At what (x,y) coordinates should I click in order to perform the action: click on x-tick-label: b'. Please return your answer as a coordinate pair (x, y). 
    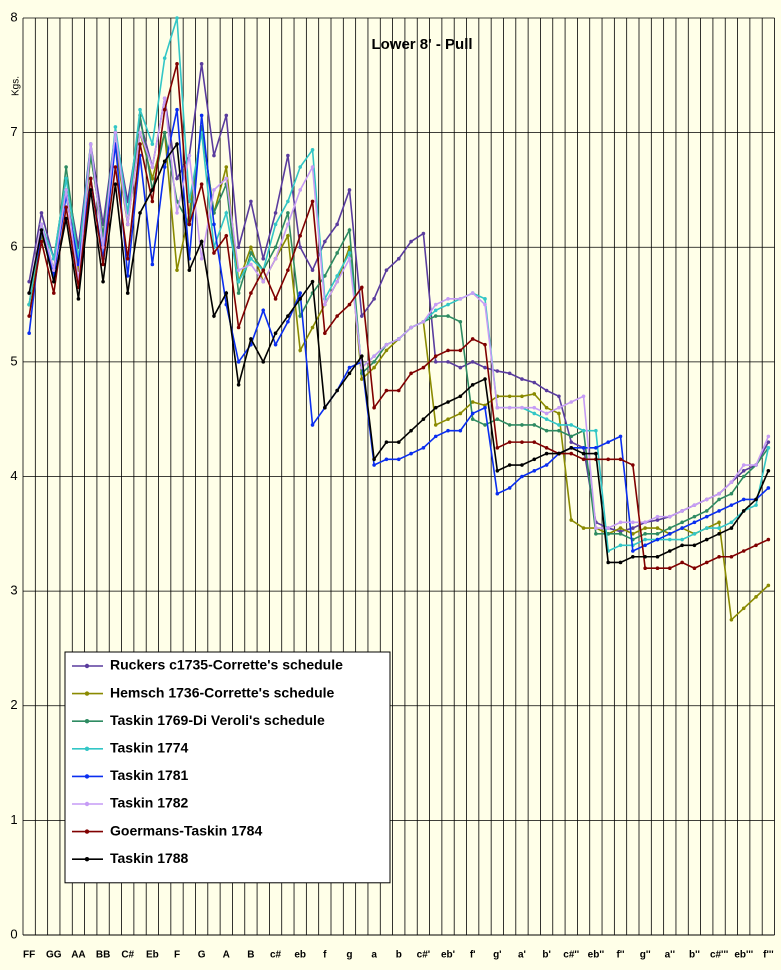
    Looking at the image, I should click on (546, 955).